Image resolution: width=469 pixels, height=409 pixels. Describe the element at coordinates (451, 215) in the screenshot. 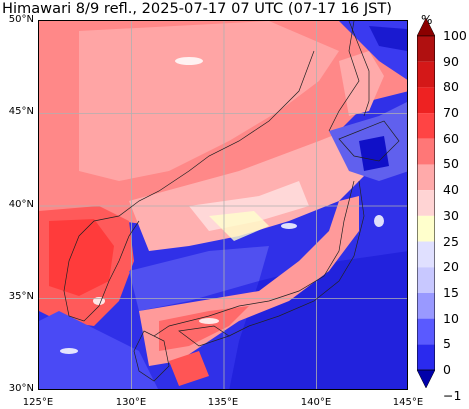

I see `colorbar-tick-label: 30` at that location.